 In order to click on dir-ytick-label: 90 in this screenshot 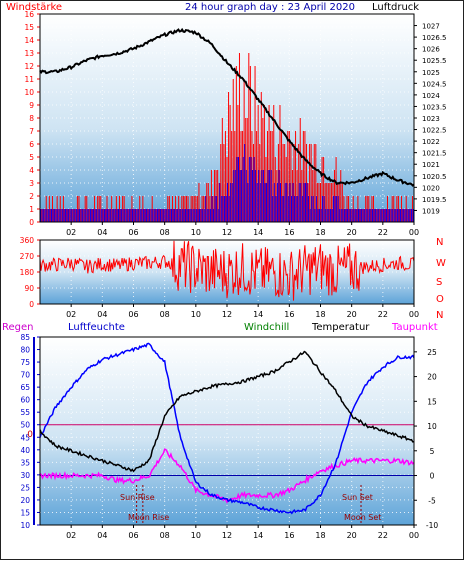, I will do `click(29, 288)`.